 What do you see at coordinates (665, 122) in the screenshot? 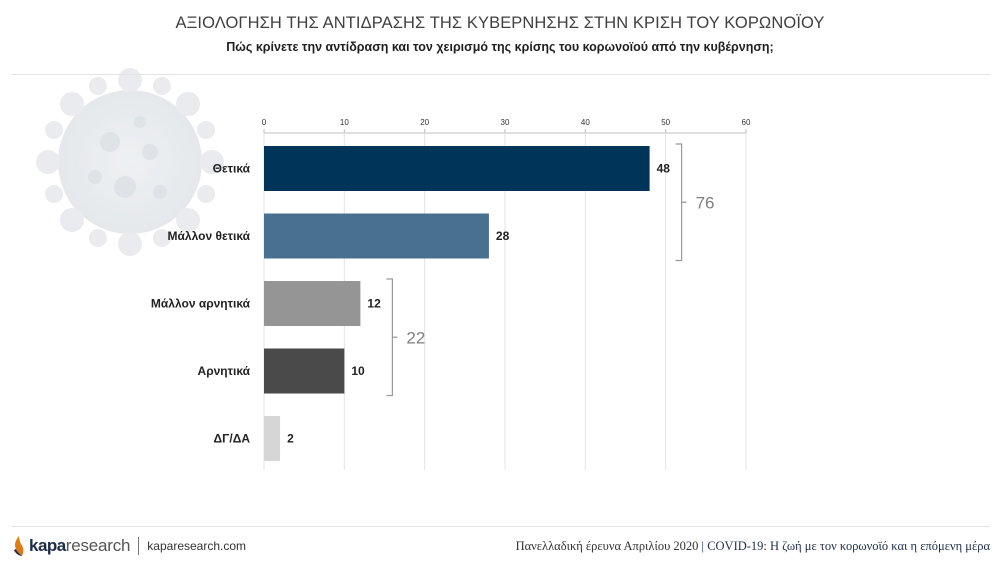
I see `x-tick-label: 50` at bounding box center [665, 122].